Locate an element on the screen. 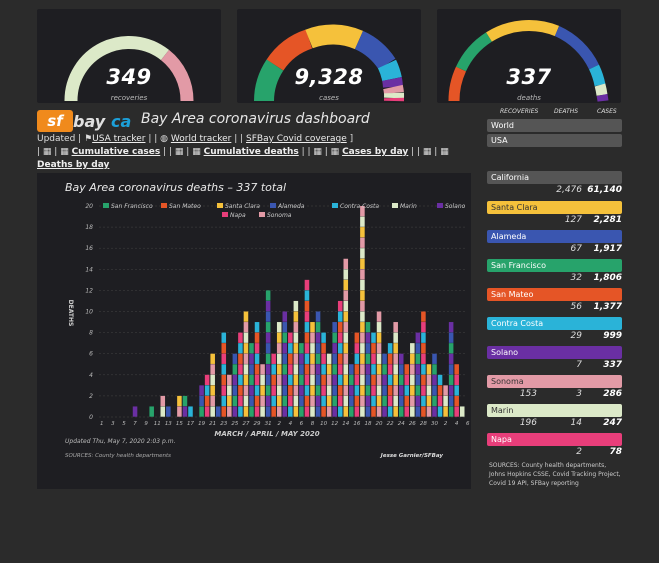 The image size is (659, 563). world-tracker-link: World tracker is located at coordinates (201, 139).